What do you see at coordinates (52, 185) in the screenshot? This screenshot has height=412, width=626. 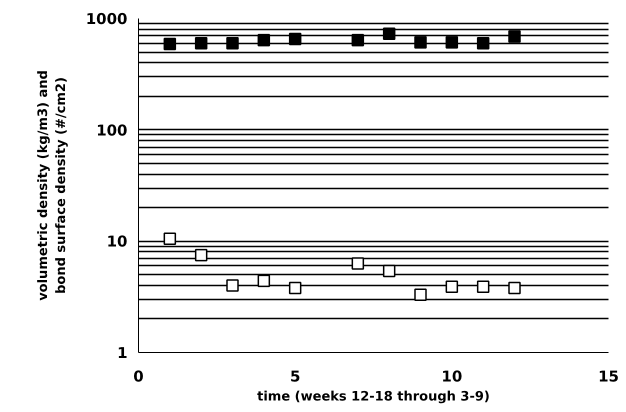 I see `y-axis-title: volumetric density (kg/m3) and bond surface density (#/cm2)` at bounding box center [52, 185].